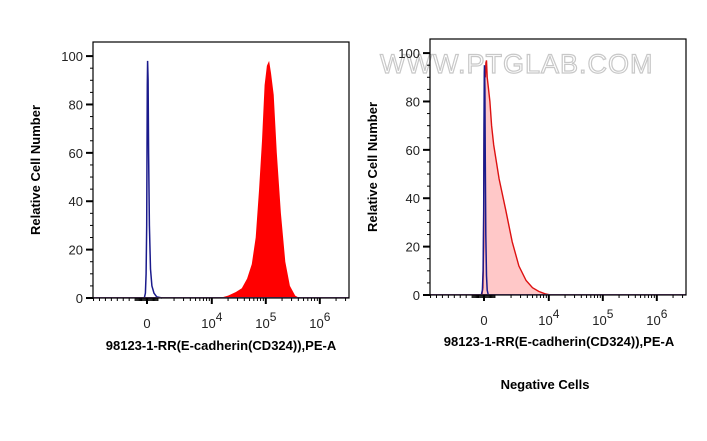 Image resolution: width=707 pixels, height=441 pixels. What do you see at coordinates (517, 64) in the screenshot?
I see `watermark-text: WWW.PTGLAB.COM` at bounding box center [517, 64].